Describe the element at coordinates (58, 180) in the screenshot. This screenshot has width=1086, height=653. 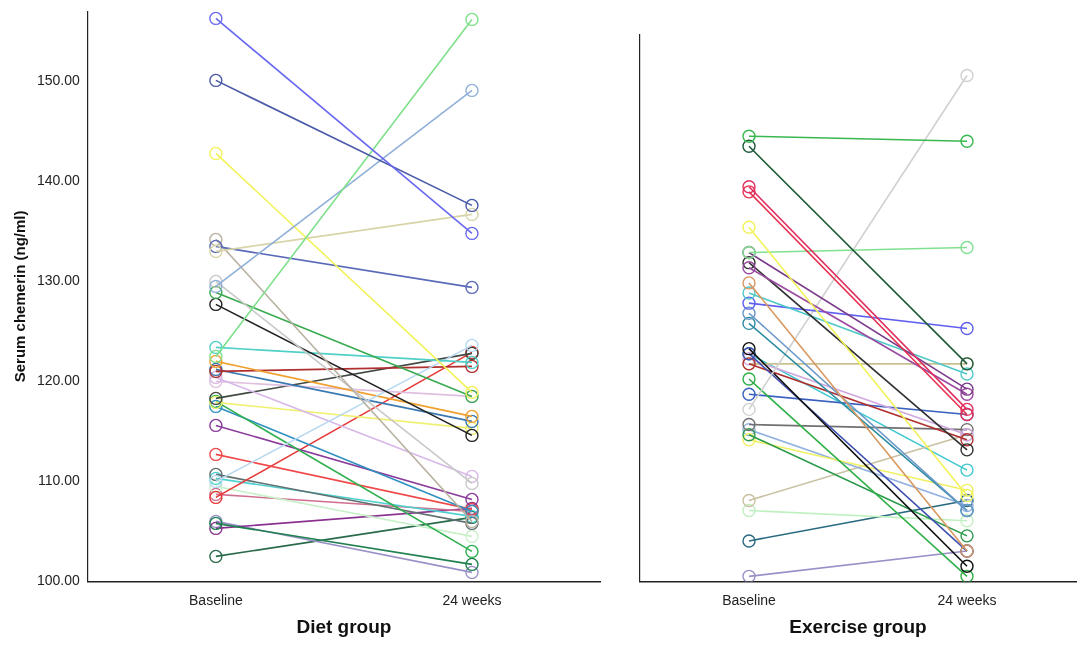
I see `y-tick-label: 140.00` at that location.